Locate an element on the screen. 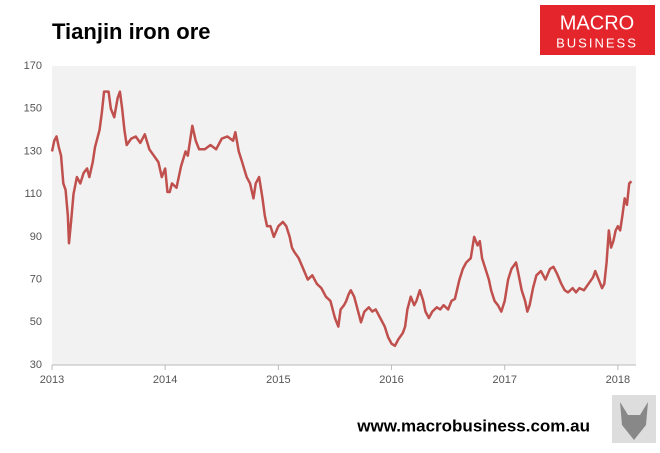 This screenshot has width=660, height=453. y-tick-label: 150 is located at coordinates (33, 109).